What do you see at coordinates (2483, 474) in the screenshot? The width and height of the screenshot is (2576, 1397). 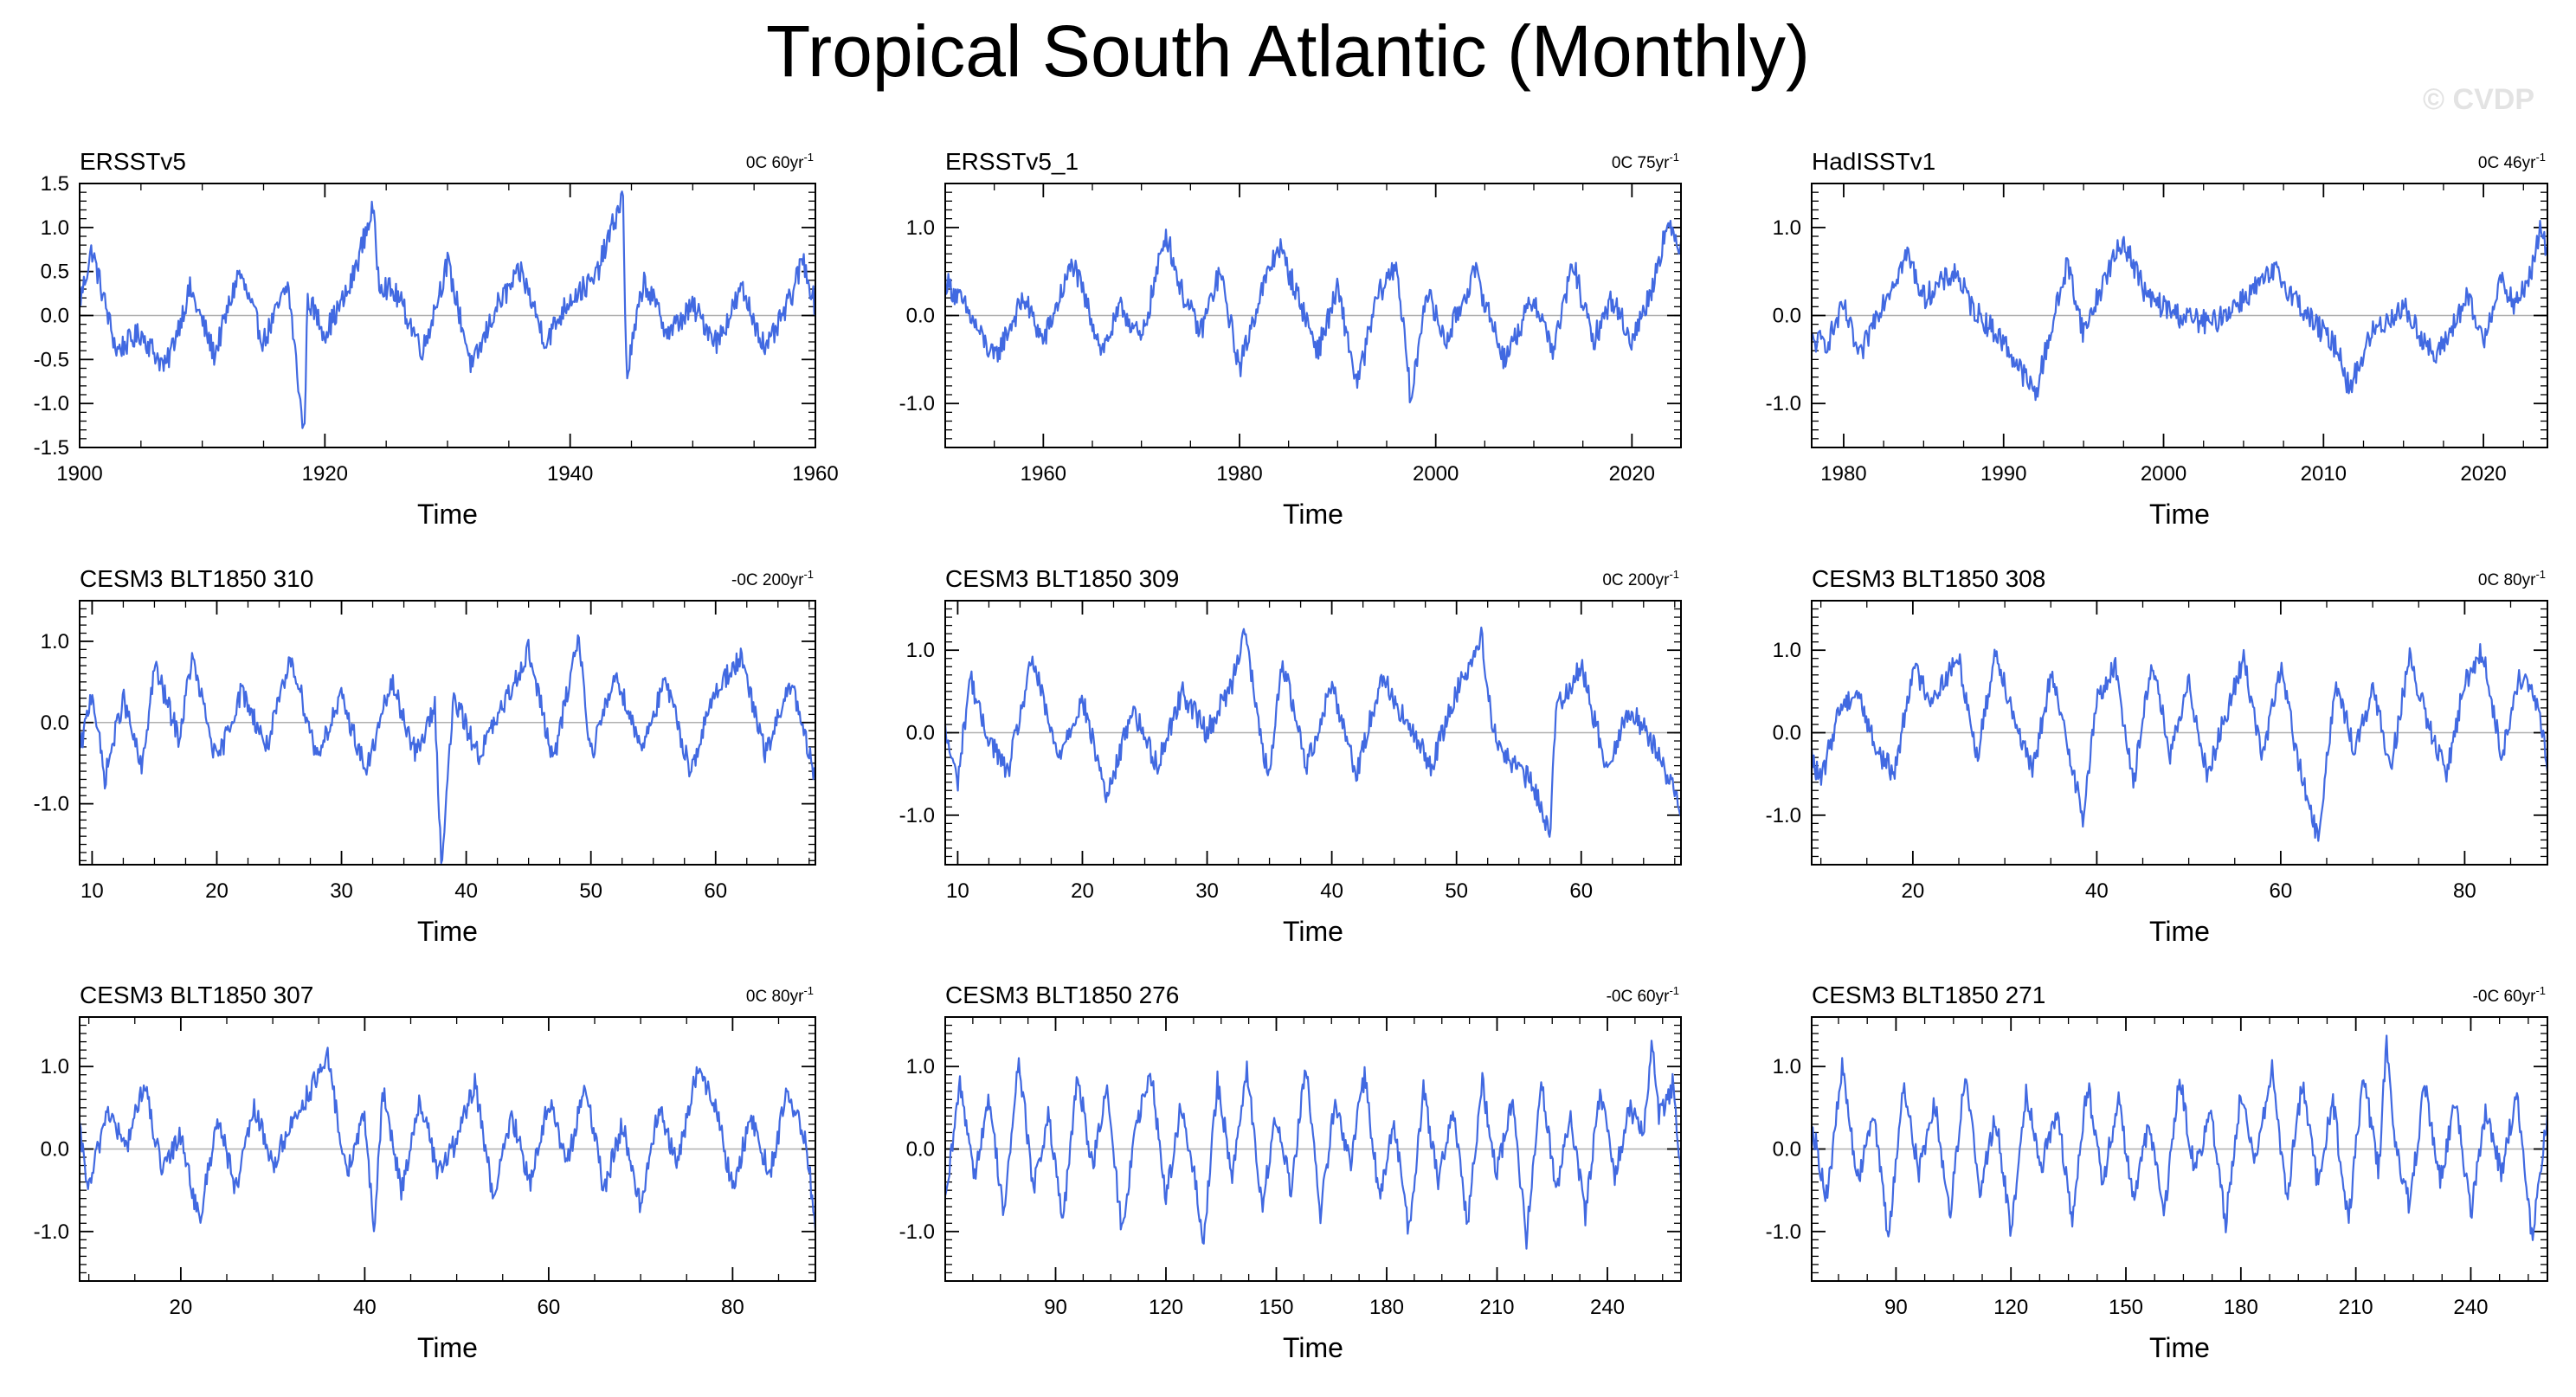 I see `x-tick-label: 2020` at bounding box center [2483, 474].